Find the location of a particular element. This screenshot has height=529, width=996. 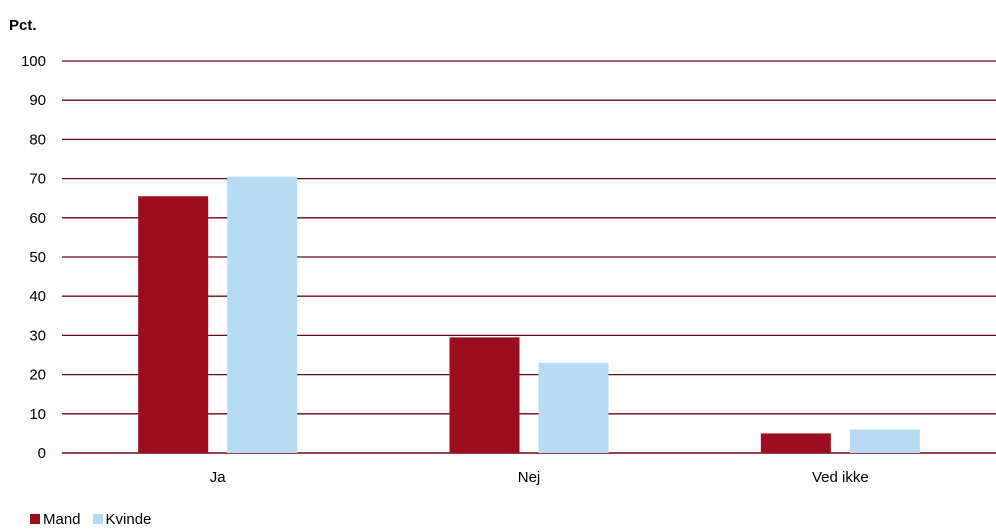

y-tick-label-60: 60 is located at coordinates (37, 218).